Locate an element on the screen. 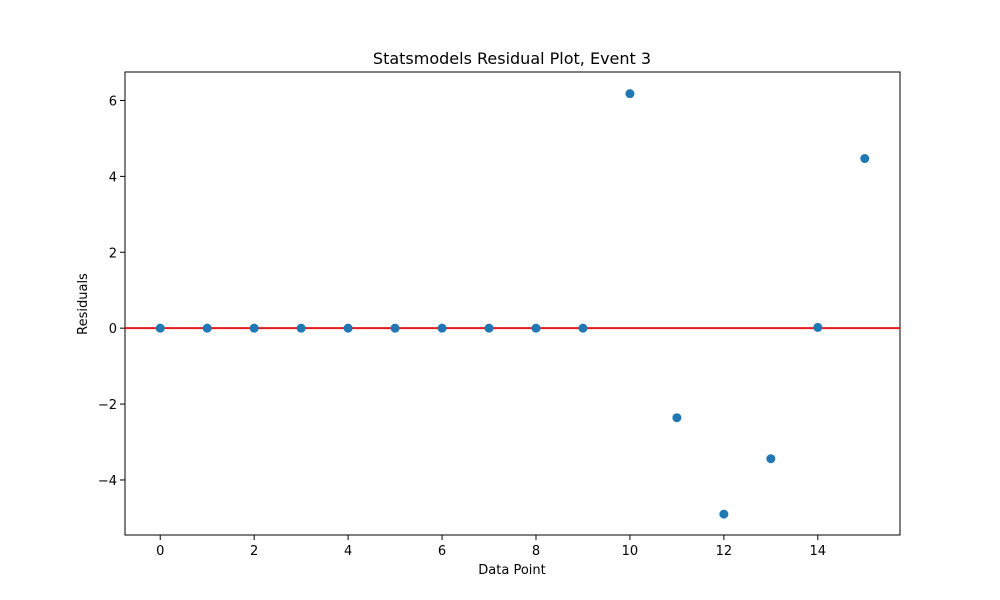 The width and height of the screenshot is (1000, 600). x-axis-label: Data Point is located at coordinates (511, 570).